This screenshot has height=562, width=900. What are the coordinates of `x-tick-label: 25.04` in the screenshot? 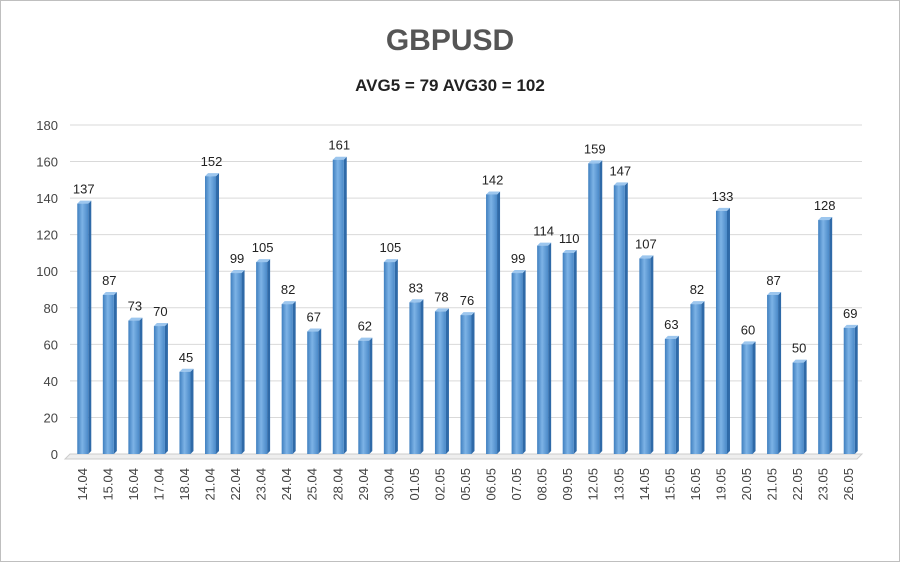 It's located at (312, 484).